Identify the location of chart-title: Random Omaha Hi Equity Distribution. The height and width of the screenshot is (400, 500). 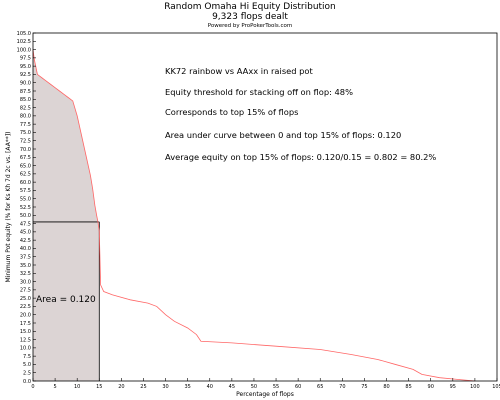
(250, 7).